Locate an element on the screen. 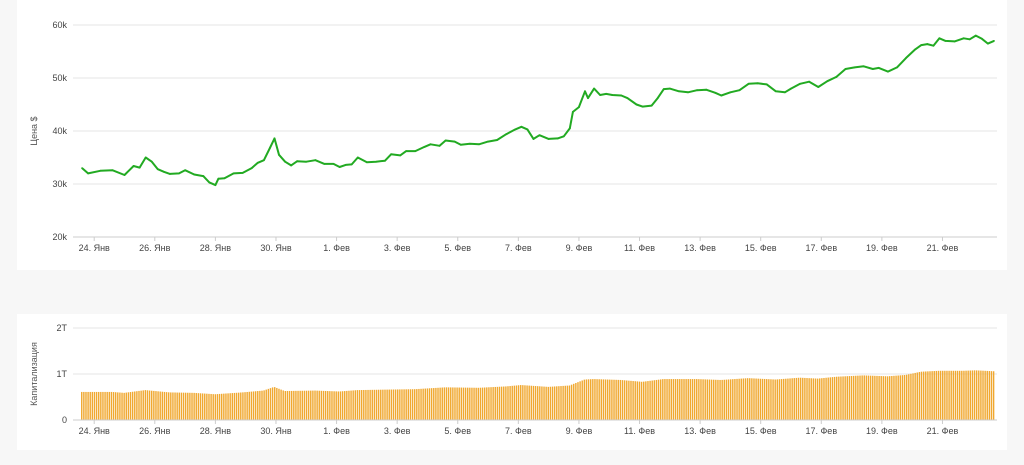 The width and height of the screenshot is (1024, 465). x-tick-label: 9. Фев is located at coordinates (579, 248).